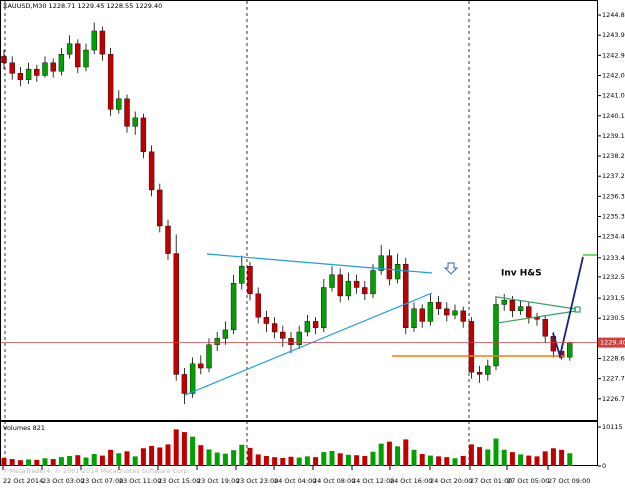 The width and height of the screenshot is (625, 488). What do you see at coordinates (411, 481) in the screenshot?
I see `x-tick-label: 24 Oct 16:00` at bounding box center [411, 481].